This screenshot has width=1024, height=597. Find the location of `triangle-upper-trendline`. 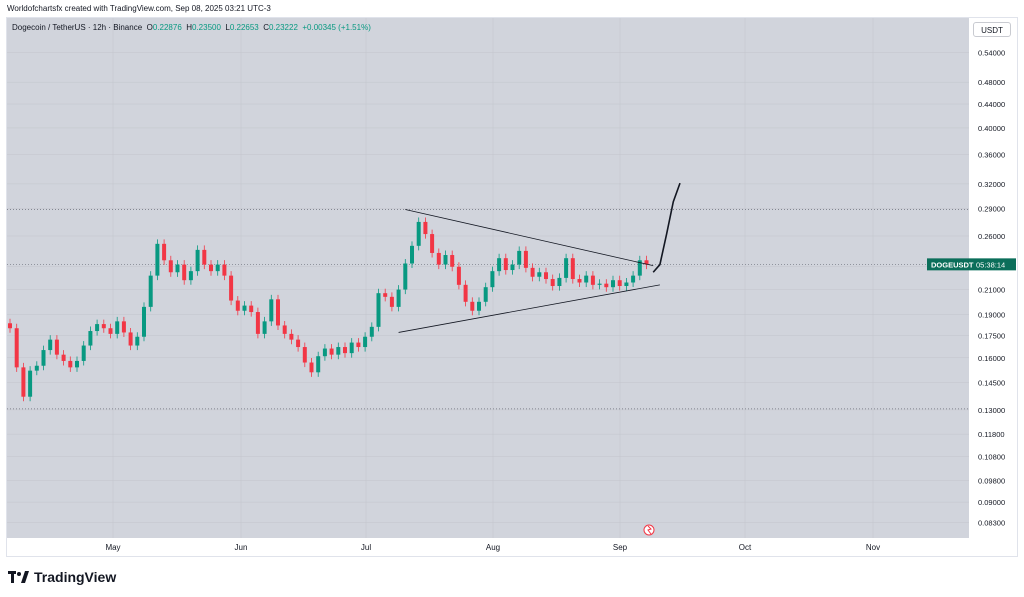

triangle-upper-trendline is located at coordinates (529, 238).